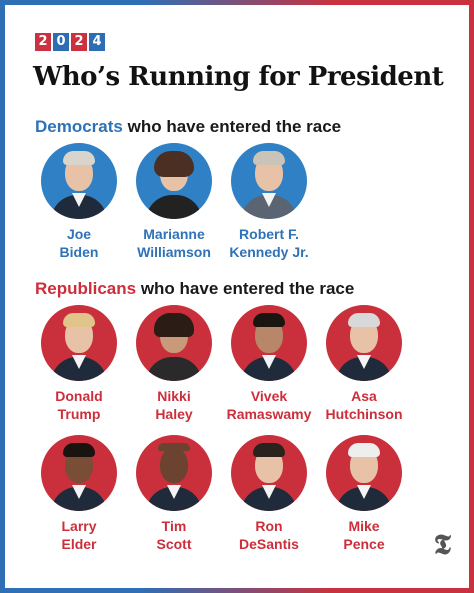 This screenshot has height=593, width=474. What do you see at coordinates (269, 535) in the screenshot?
I see `candidate-name: Ron DeSantis` at bounding box center [269, 535].